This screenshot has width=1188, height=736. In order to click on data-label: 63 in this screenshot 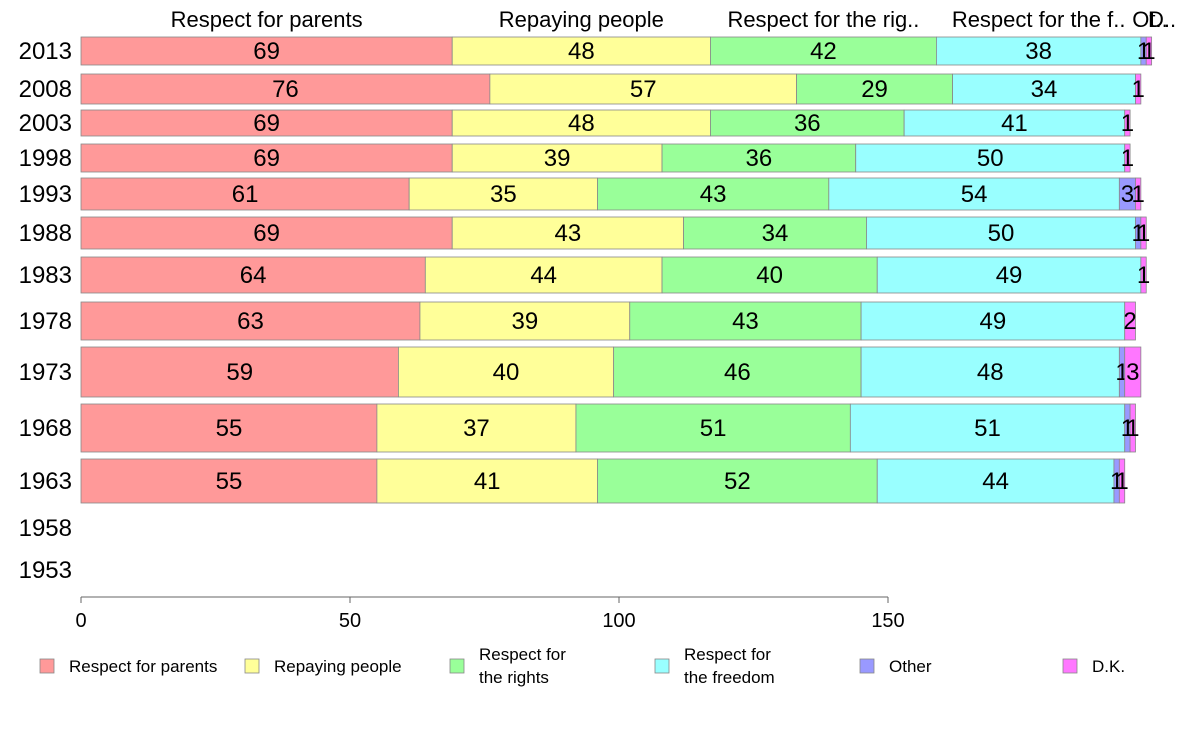, I will do `click(250, 321)`.